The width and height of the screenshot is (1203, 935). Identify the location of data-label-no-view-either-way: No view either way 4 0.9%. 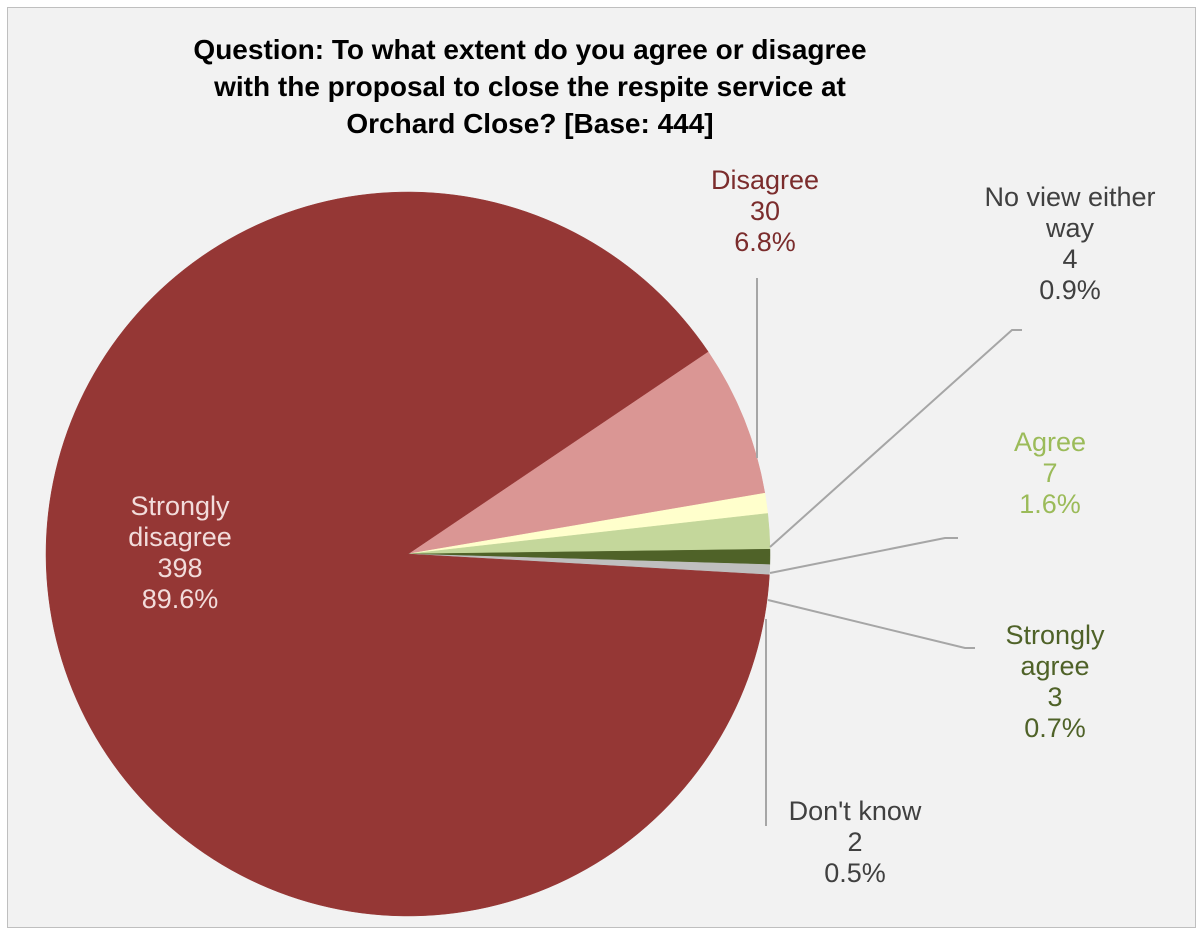
(1070, 244).